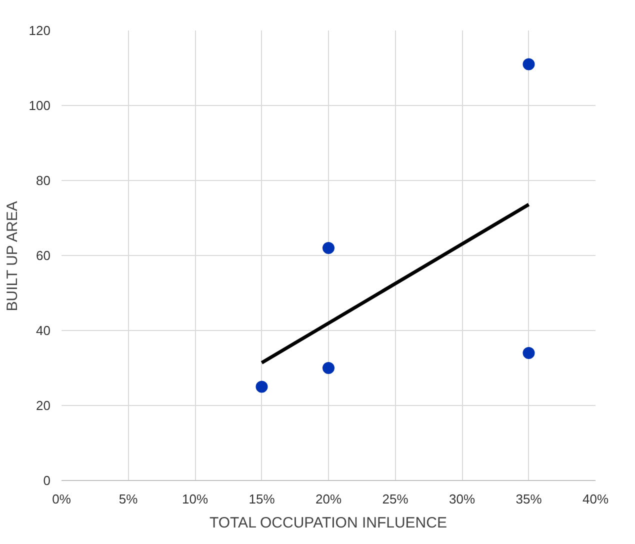 Image resolution: width=635 pixels, height=544 pixels. What do you see at coordinates (12, 256) in the screenshot?
I see `y-axis-title: BUILT UP AREA` at bounding box center [12, 256].